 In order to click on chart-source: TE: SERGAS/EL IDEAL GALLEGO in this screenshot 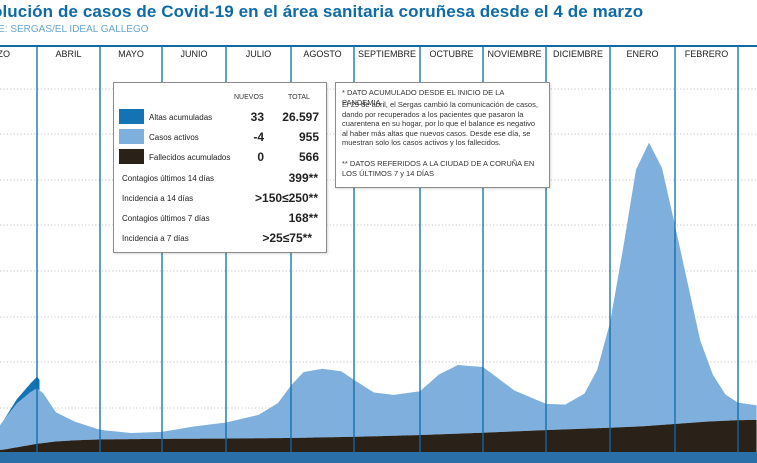, I will do `click(74, 29)`.